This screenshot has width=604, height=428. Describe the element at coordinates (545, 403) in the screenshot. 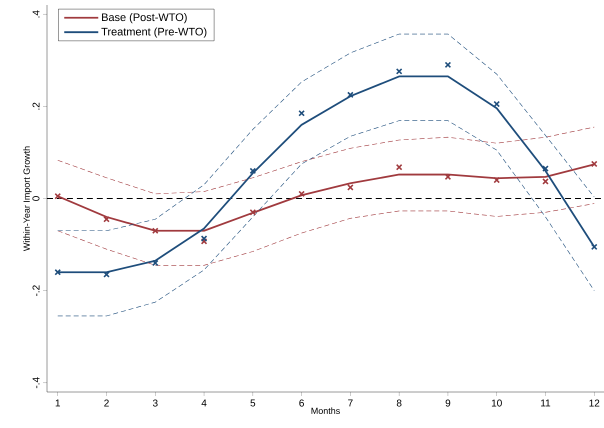

I see `x-tick-label: 11` at that location.